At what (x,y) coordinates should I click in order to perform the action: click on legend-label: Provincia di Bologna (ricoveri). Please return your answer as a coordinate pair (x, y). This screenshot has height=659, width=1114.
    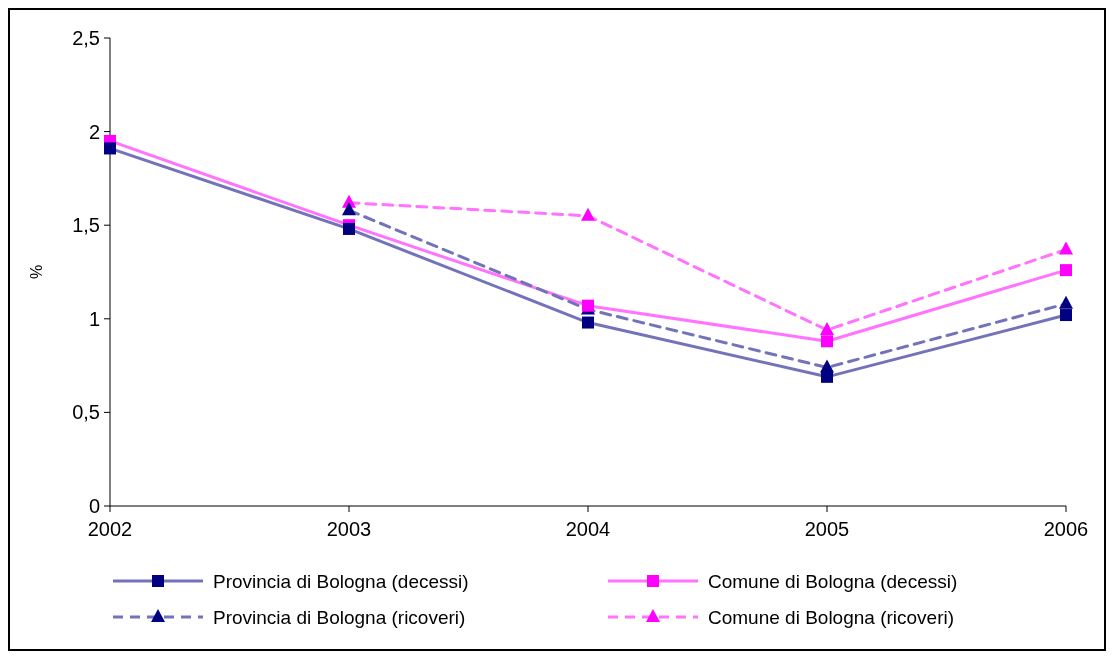
    Looking at the image, I should click on (339, 617).